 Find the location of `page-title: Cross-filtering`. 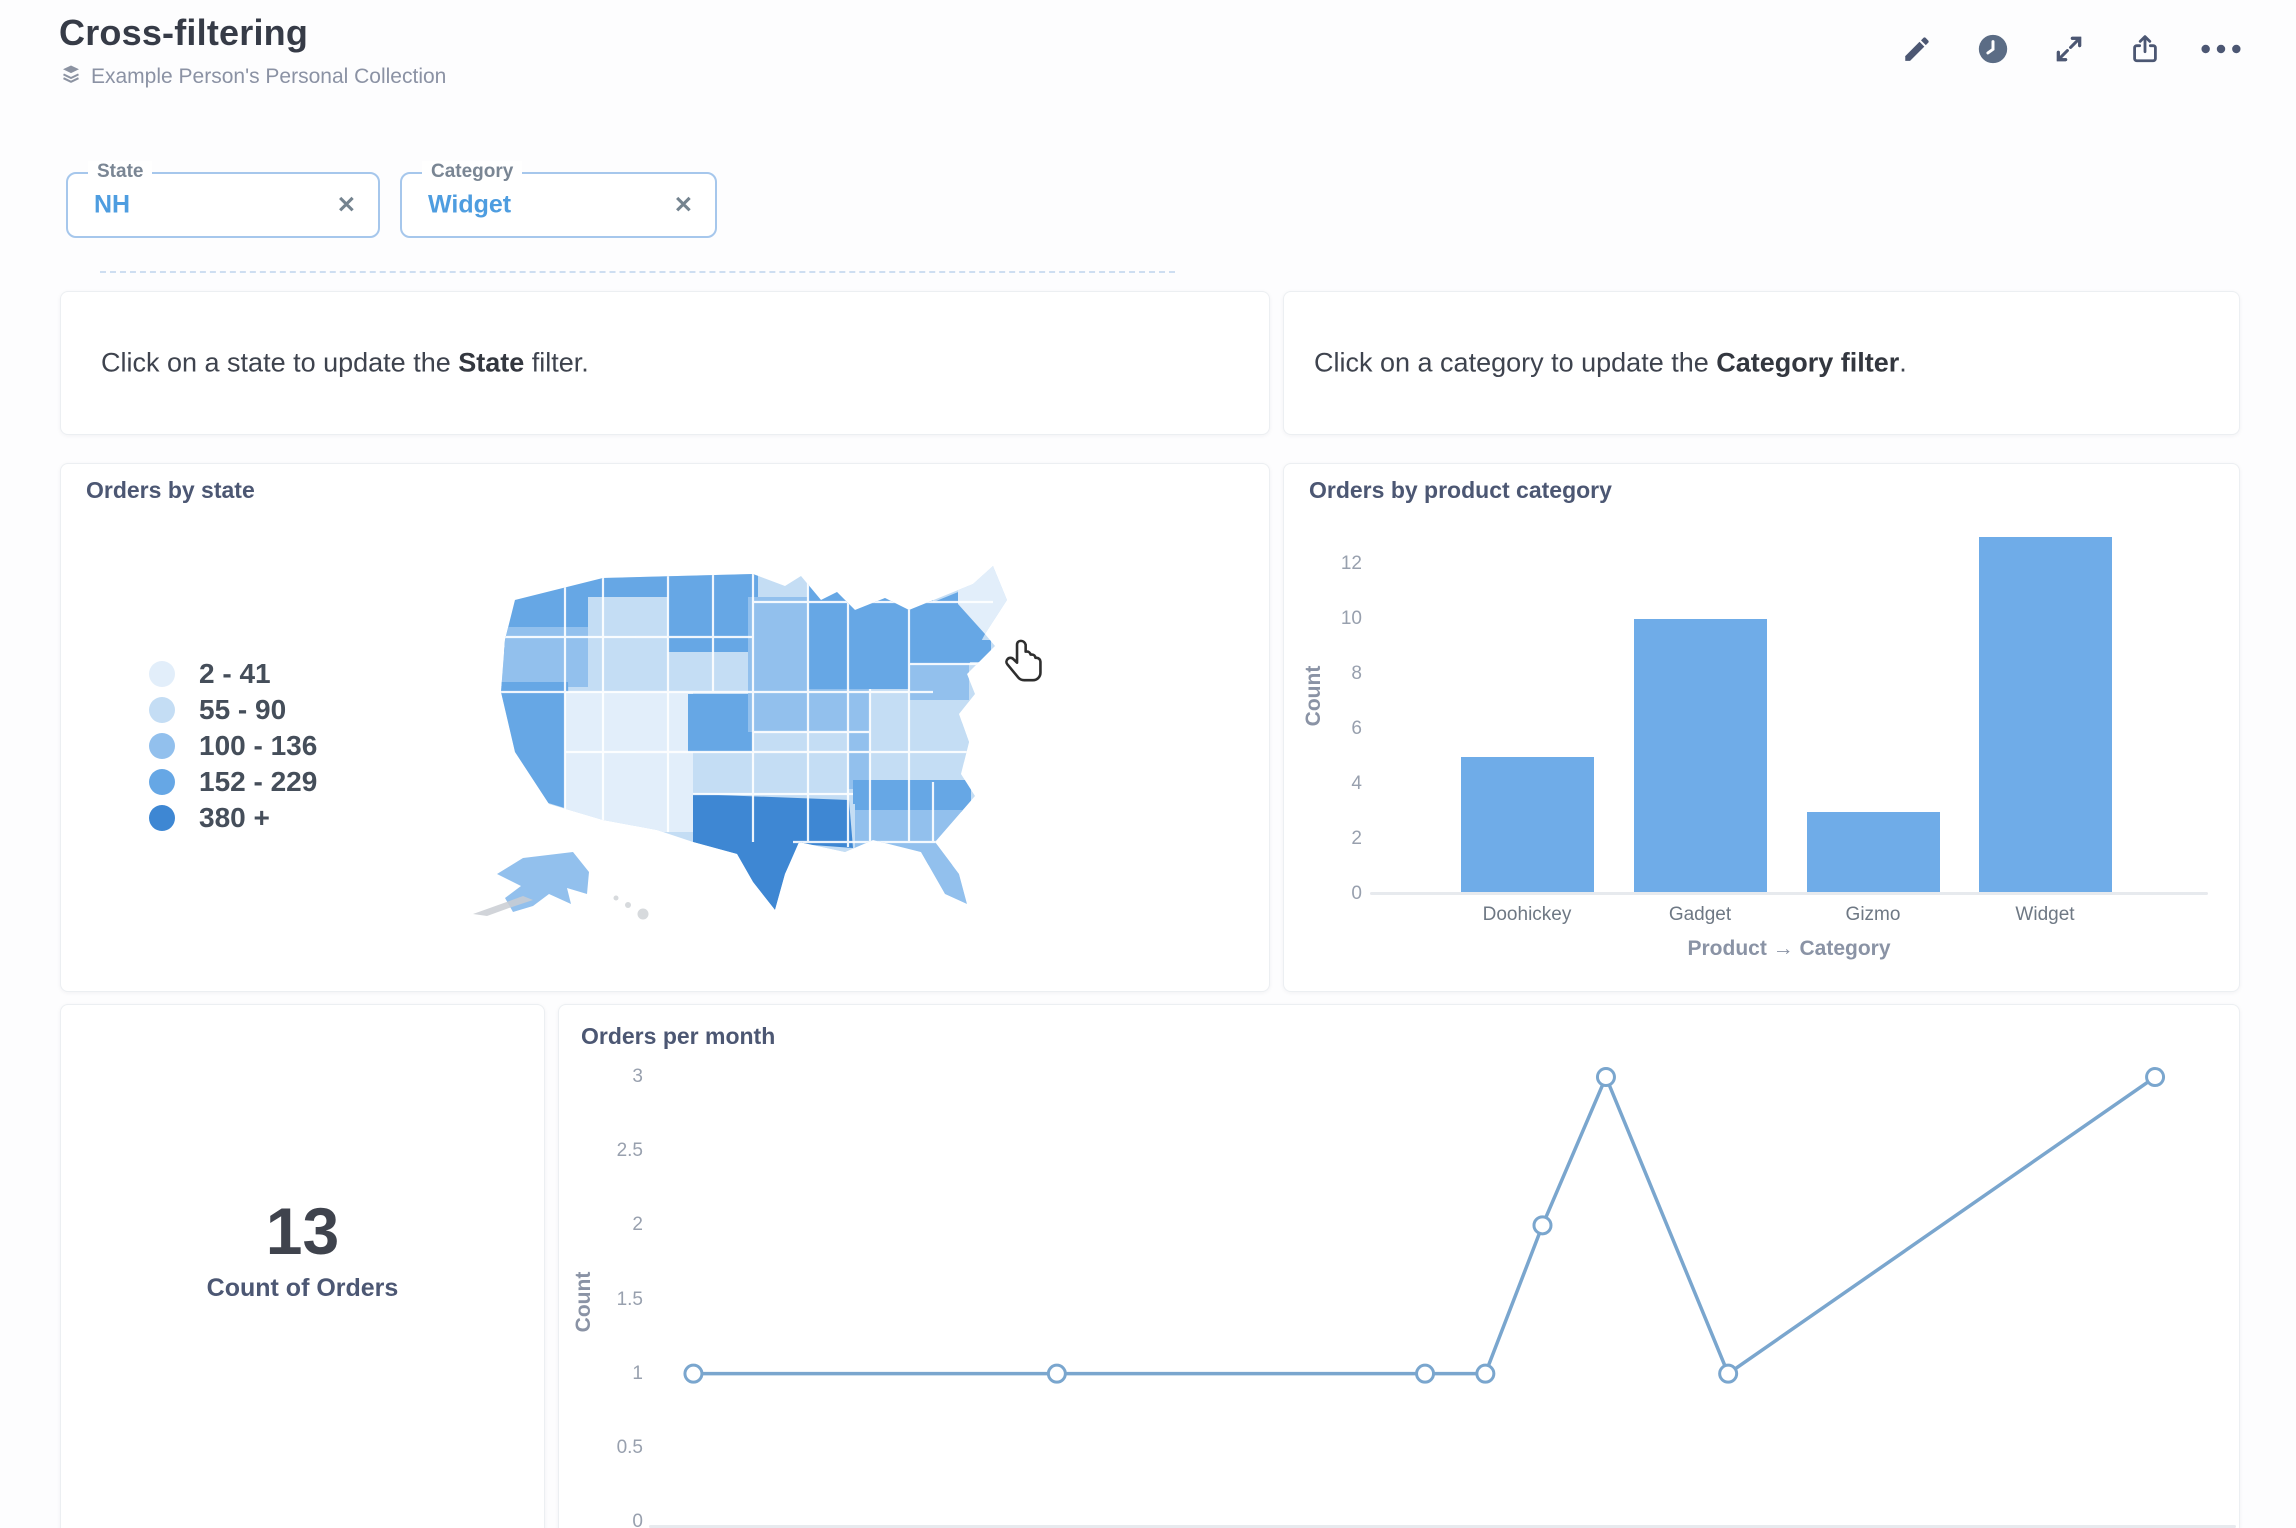

page-title: Cross-filtering is located at coordinates (184, 32).